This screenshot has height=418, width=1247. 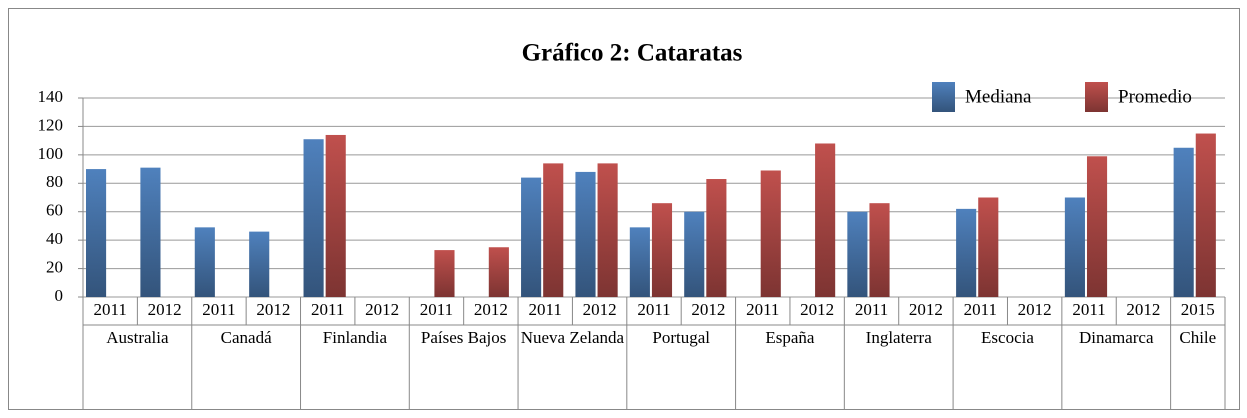 What do you see at coordinates (51, 96) in the screenshot?
I see `y-tick-label: 140` at bounding box center [51, 96].